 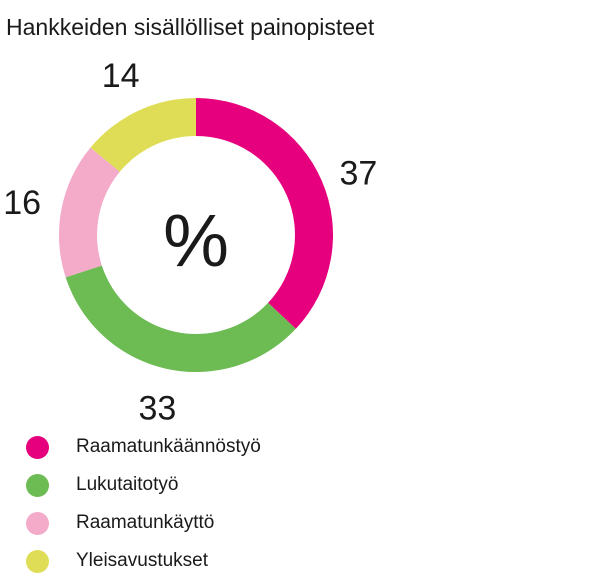 I want to click on slice-value-label-1: 37, so click(x=359, y=174).